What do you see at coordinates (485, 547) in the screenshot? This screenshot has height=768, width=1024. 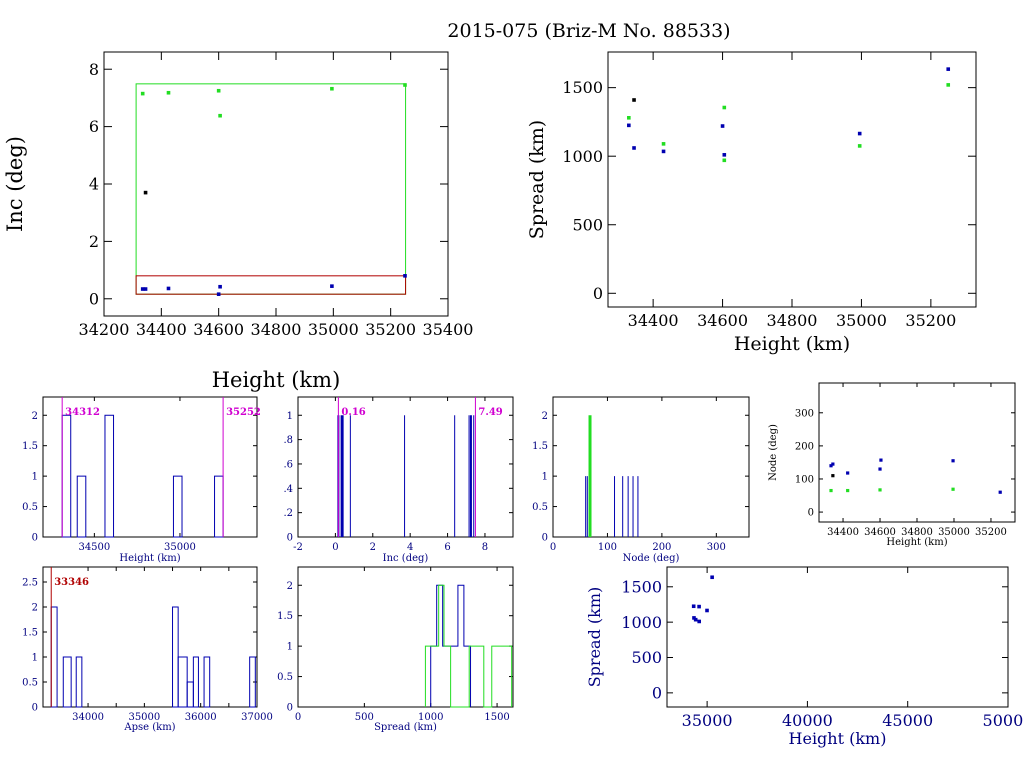 I see `x-tick-label: 8` at bounding box center [485, 547].